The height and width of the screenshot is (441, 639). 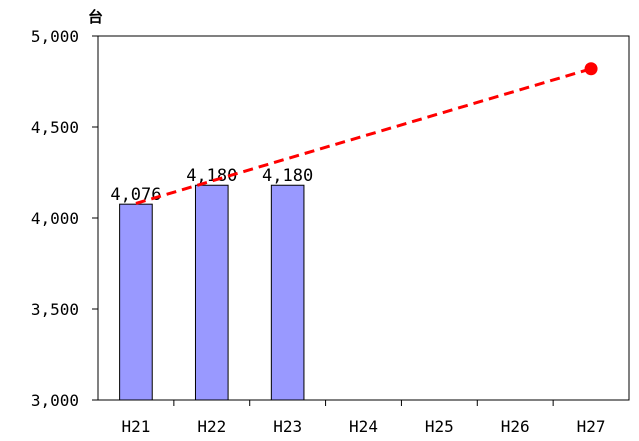 What do you see at coordinates (287, 426) in the screenshot?
I see `x-tick-label: H23` at bounding box center [287, 426].